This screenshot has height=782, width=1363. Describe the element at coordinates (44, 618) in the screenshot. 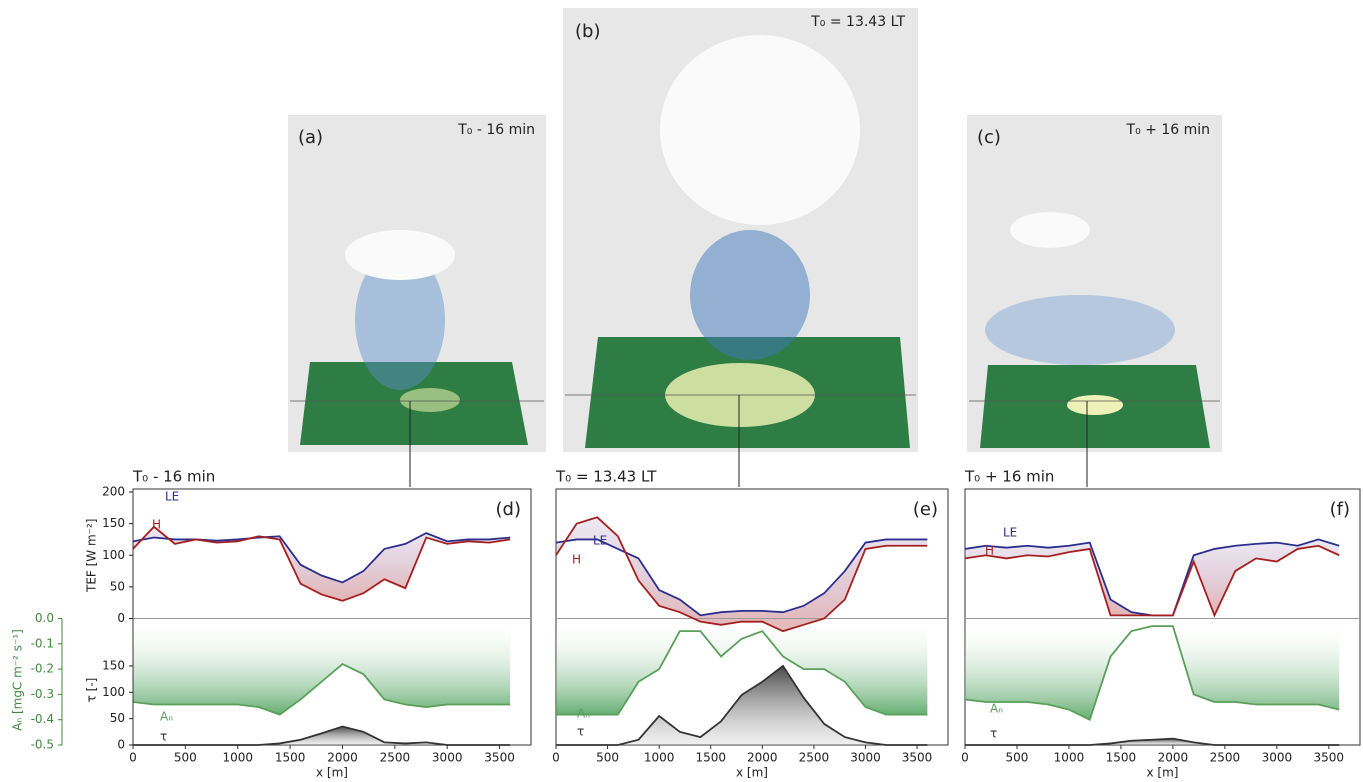

I see `y-tick-label: 0.0` at that location.